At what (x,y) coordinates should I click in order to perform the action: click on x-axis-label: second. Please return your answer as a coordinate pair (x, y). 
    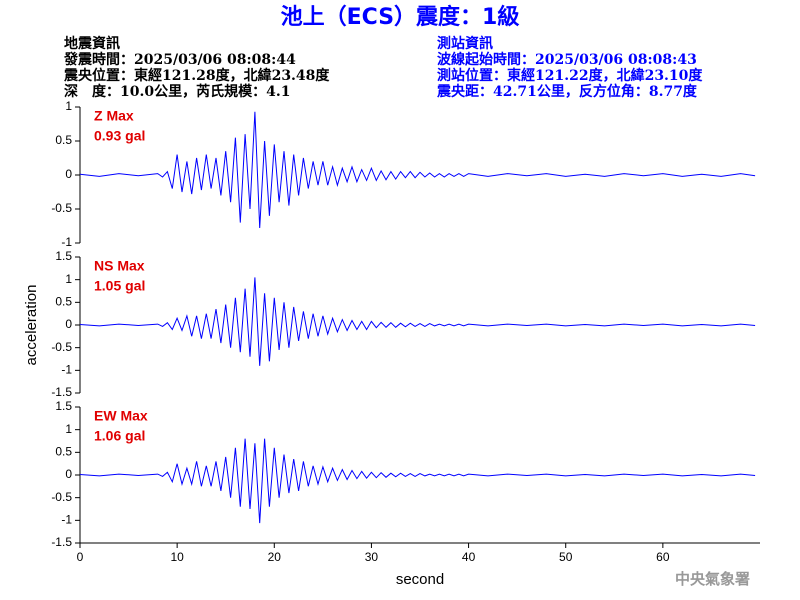
    Looking at the image, I should click on (420, 579).